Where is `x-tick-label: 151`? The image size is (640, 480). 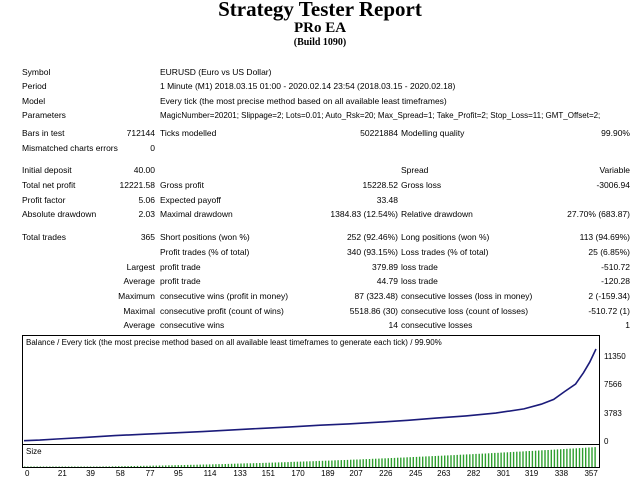
x-tick-label: 151 is located at coordinates (268, 473).